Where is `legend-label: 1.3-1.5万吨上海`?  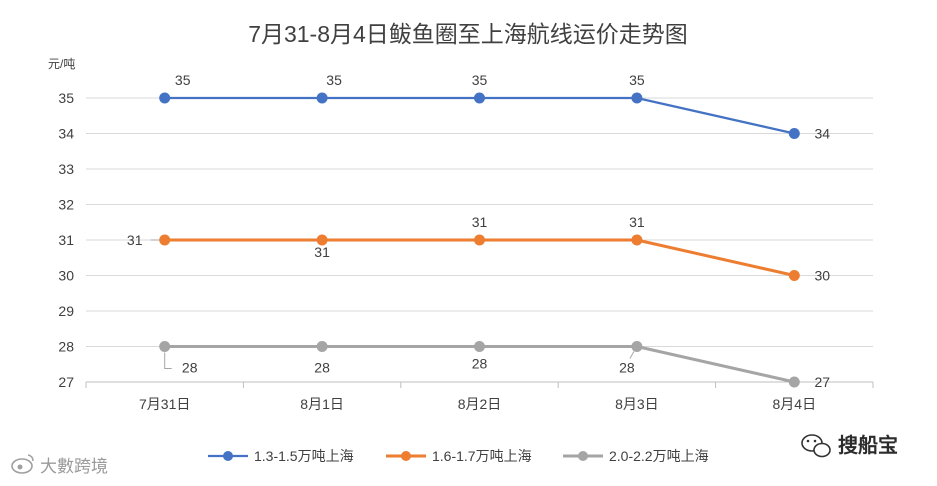 legend-label: 1.3-1.5万吨上海 is located at coordinates (304, 456).